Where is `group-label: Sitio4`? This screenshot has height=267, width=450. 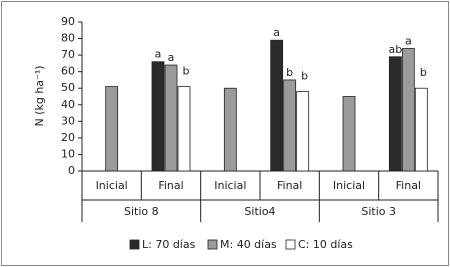
group-label: Sitio4 is located at coordinates (259, 211).